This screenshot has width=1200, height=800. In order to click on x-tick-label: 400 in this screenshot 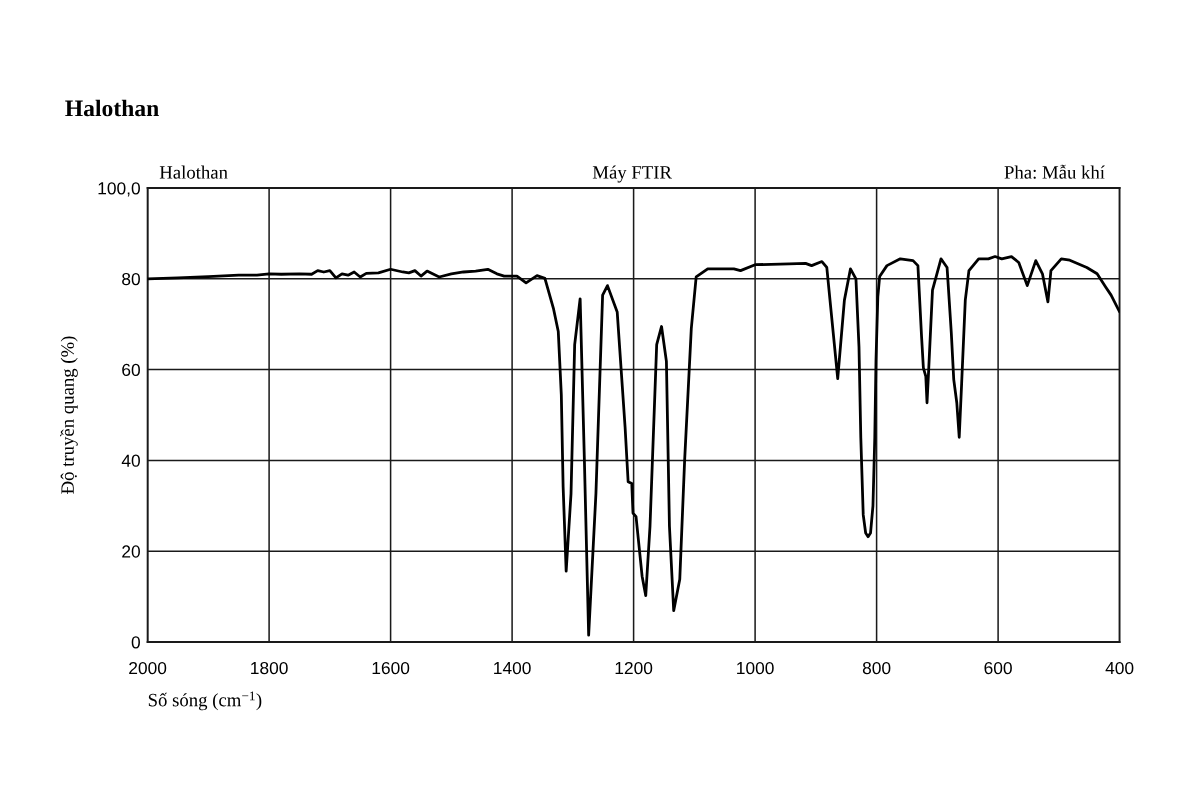, I will do `click(1119, 668)`.